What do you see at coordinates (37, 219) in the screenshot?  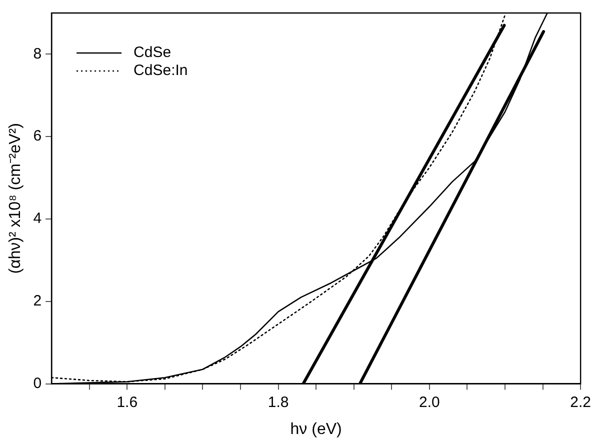 I see `y-tick-label: 4` at bounding box center [37, 219].